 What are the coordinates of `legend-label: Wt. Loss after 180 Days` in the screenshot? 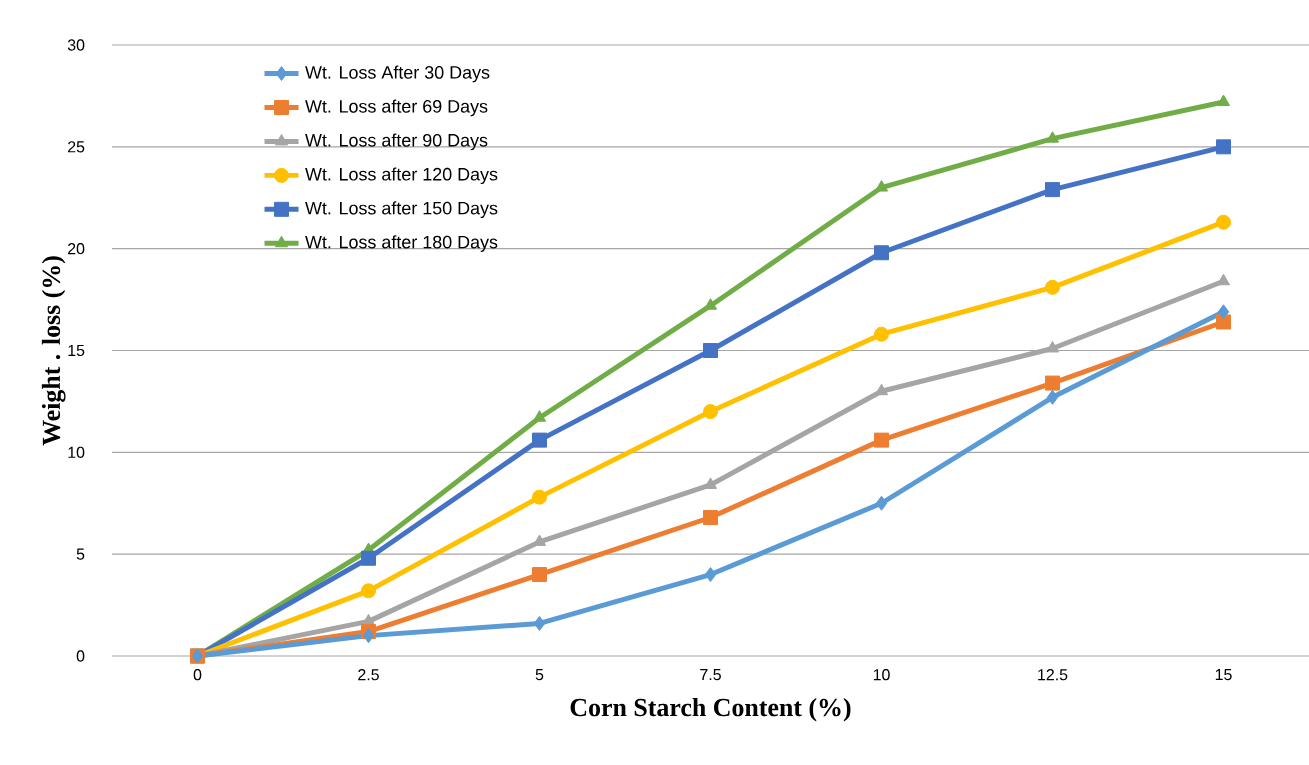 It's located at (401, 243).